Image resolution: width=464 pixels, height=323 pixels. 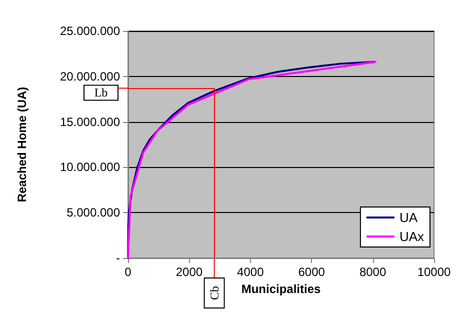 I want to click on y-tick-label: 25.000.000, so click(x=90, y=31).